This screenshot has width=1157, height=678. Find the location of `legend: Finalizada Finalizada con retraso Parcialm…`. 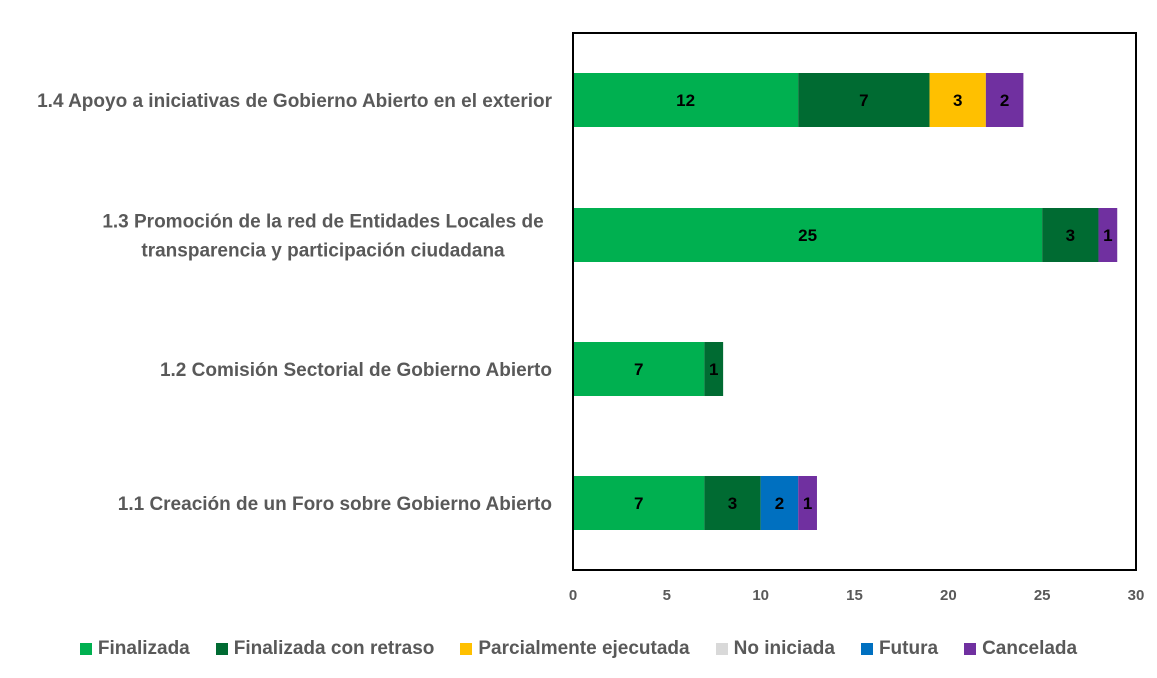

legend: Finalizada Finalizada con retraso Parcialm… is located at coordinates (578, 649).